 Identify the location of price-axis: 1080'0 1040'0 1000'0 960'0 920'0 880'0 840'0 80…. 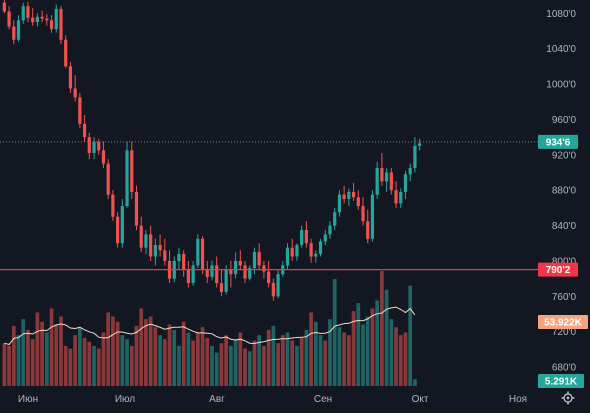
(561, 191).